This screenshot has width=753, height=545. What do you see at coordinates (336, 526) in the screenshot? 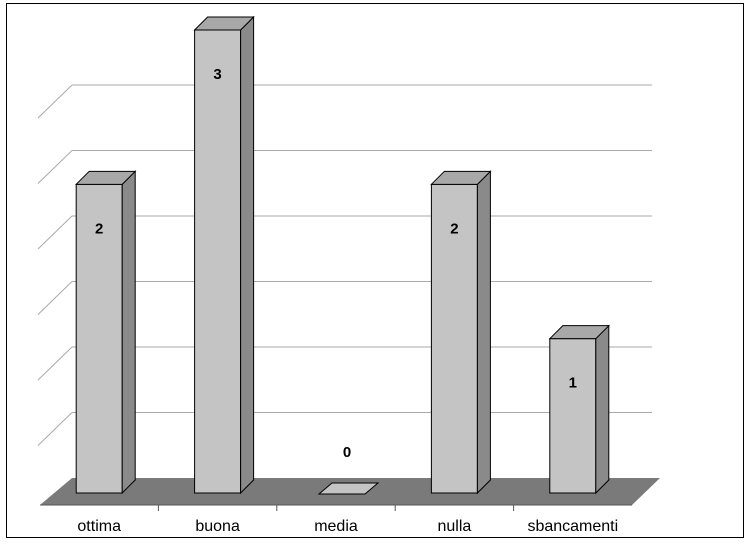
I see `category-label-media: media` at bounding box center [336, 526].